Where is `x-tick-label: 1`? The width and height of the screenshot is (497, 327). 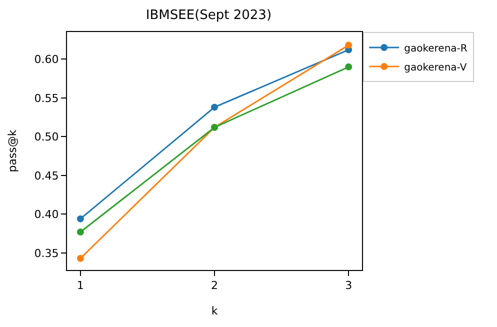
x-tick-label: 1 is located at coordinates (80, 285).